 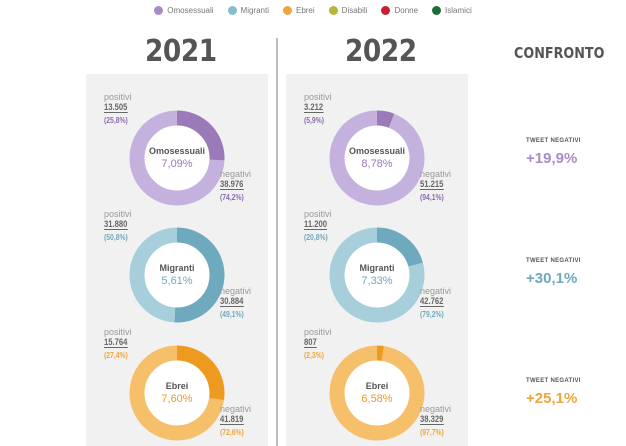 I want to click on positivi-label-2021-migranti: positivi 31.880 (50,8%), so click(x=118, y=226).